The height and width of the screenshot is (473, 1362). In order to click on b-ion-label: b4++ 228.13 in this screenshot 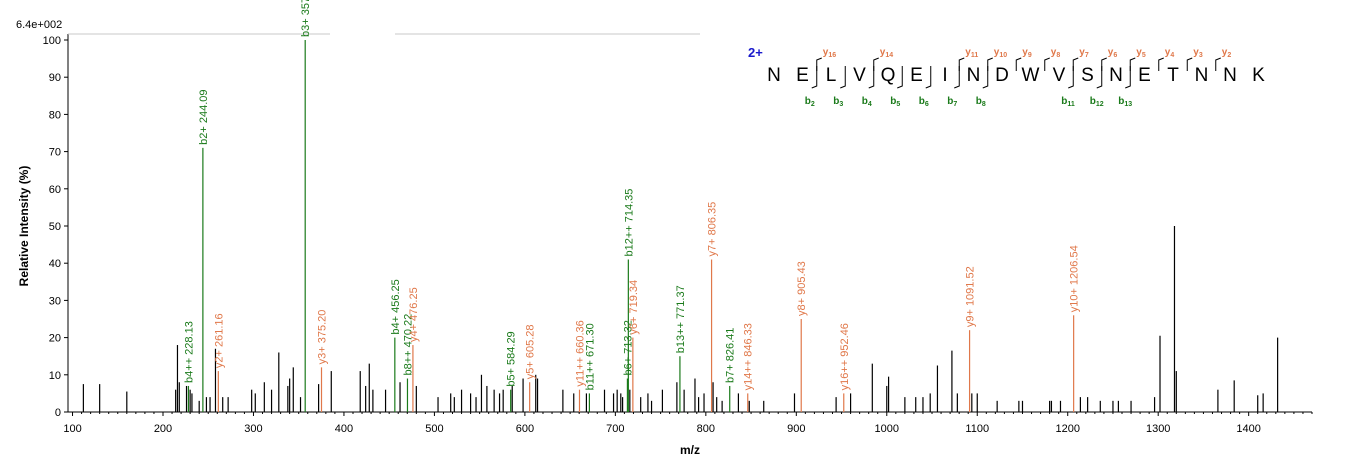, I will do `click(189, 352)`.